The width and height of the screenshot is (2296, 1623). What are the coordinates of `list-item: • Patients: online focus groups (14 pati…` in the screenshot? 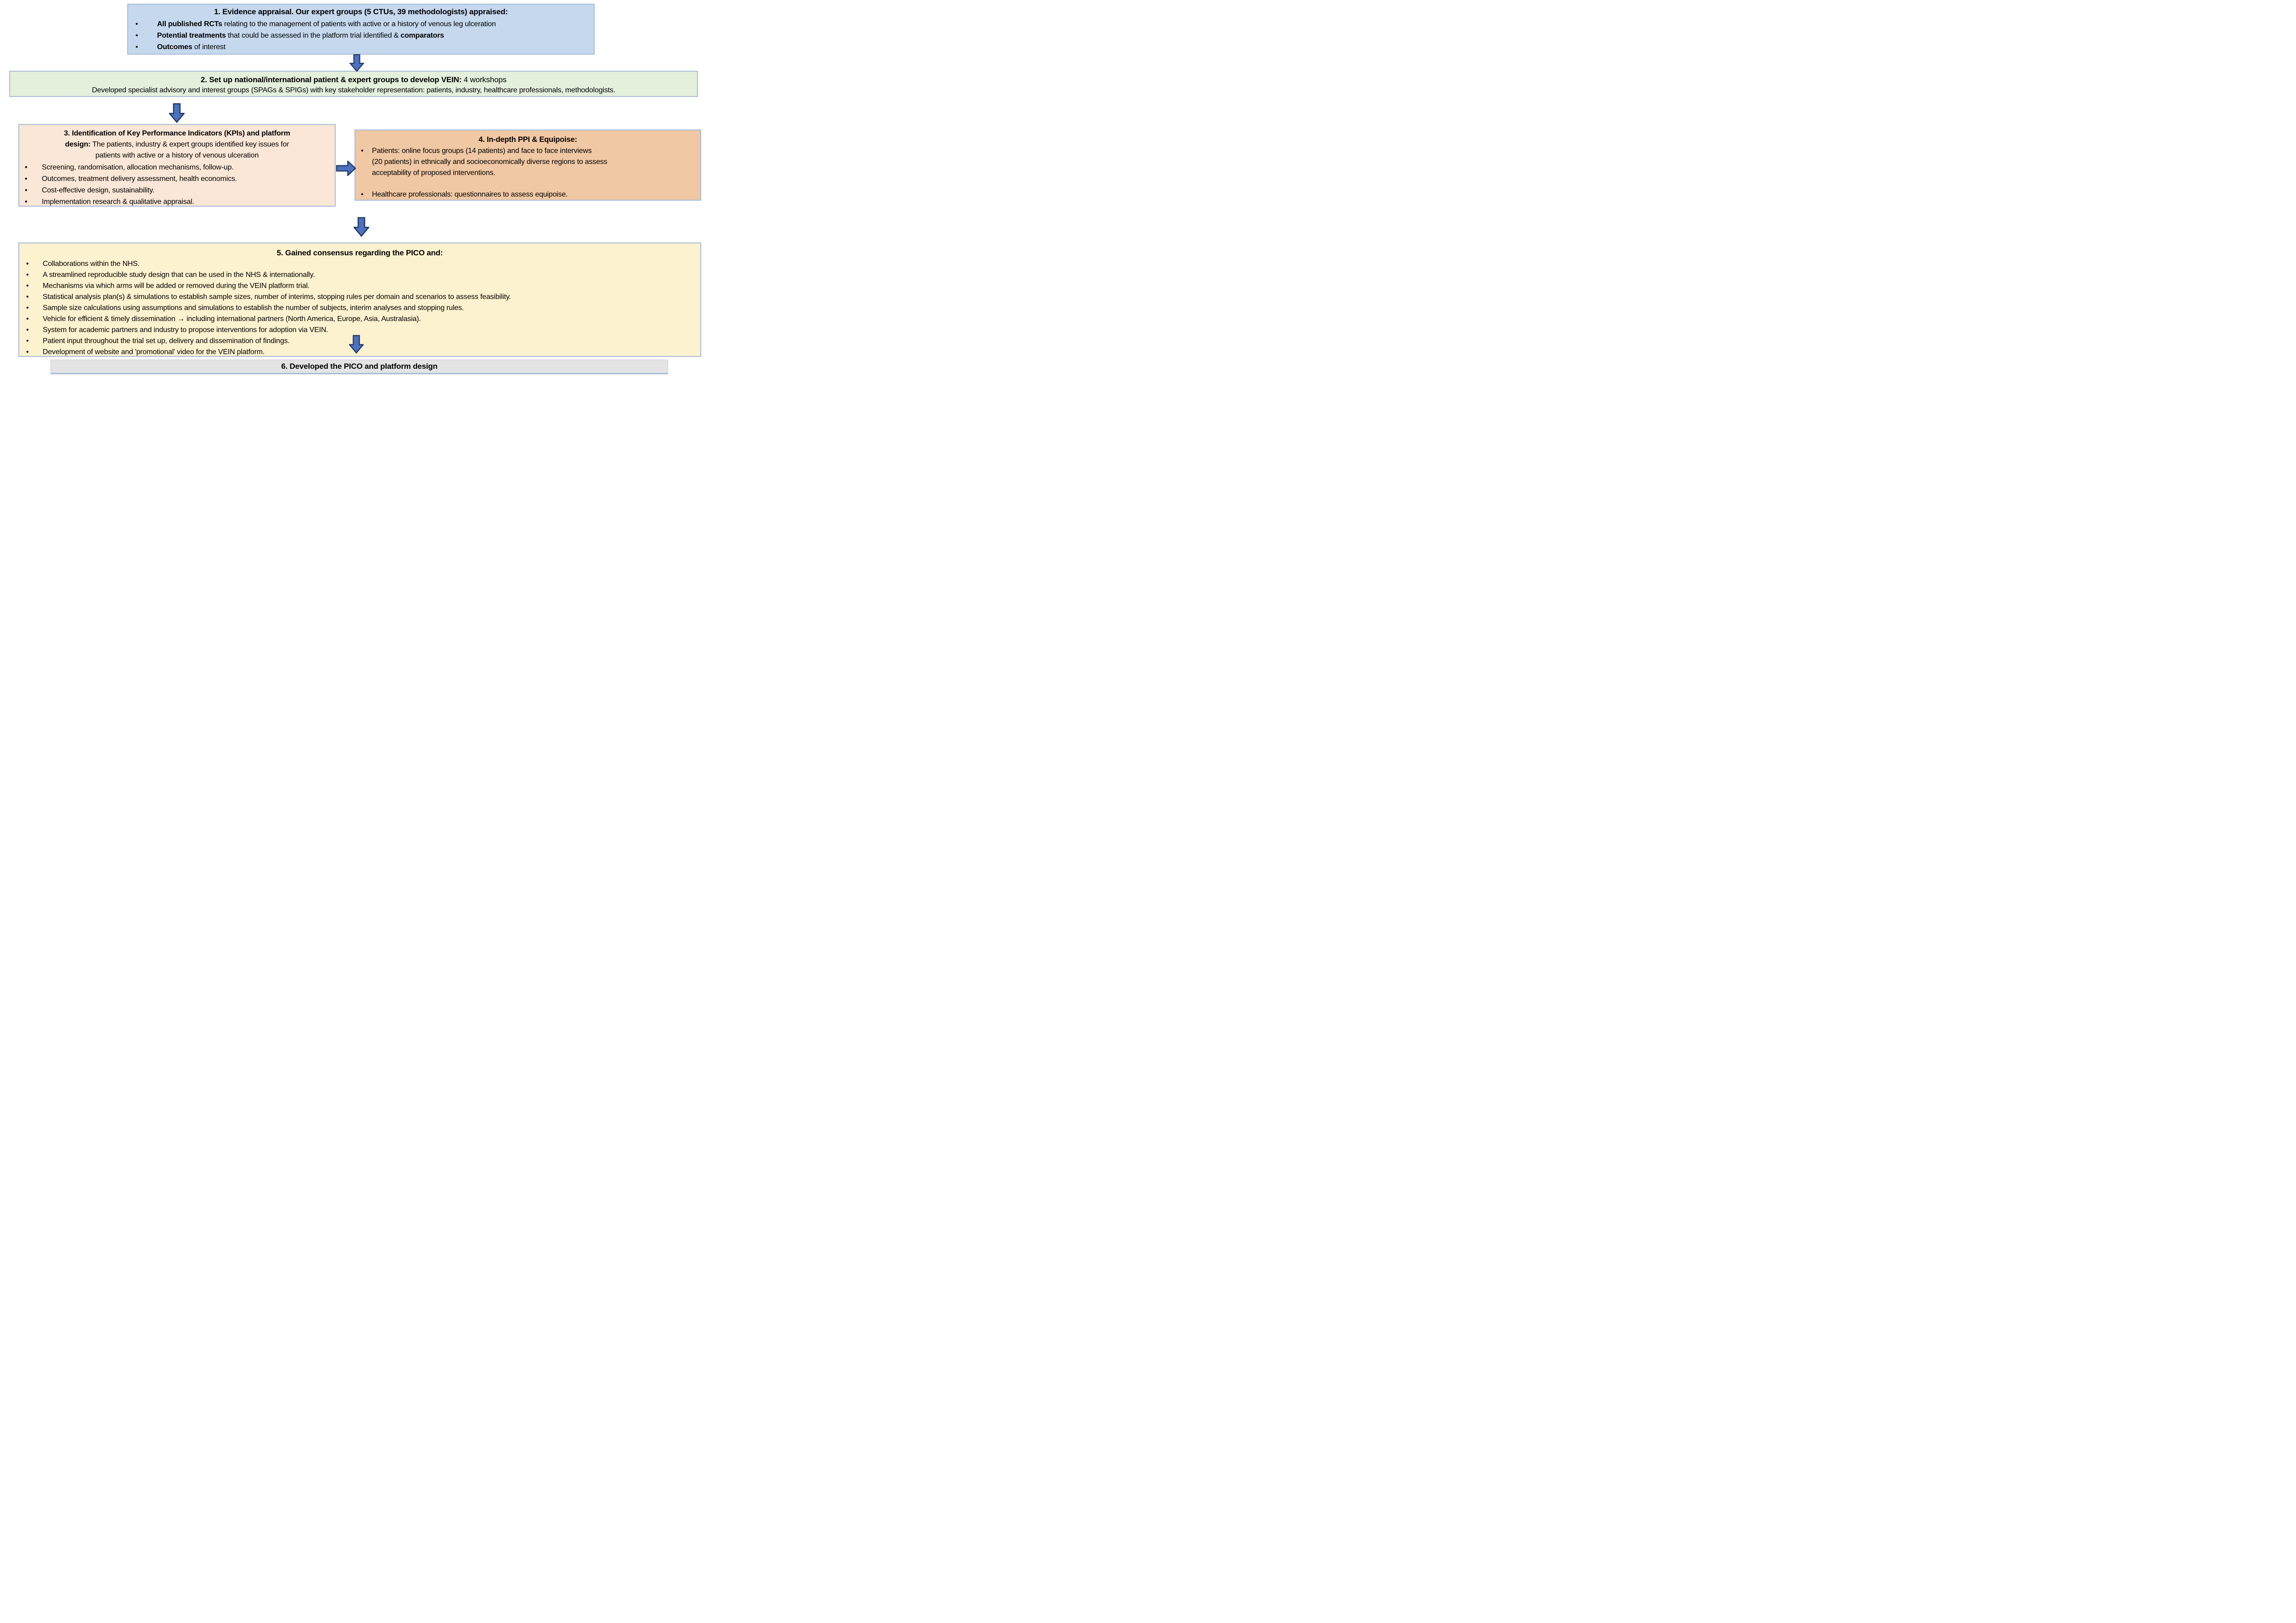 It's located at (529, 162).